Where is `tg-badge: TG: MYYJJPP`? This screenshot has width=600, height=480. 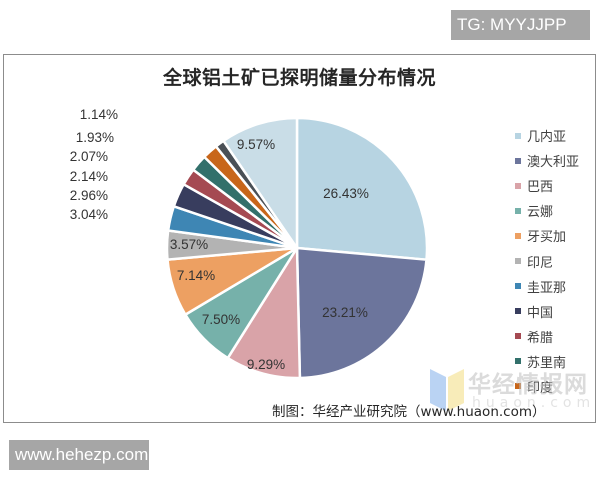 tg-badge: TG: MYYJJPP is located at coordinates (520, 25).